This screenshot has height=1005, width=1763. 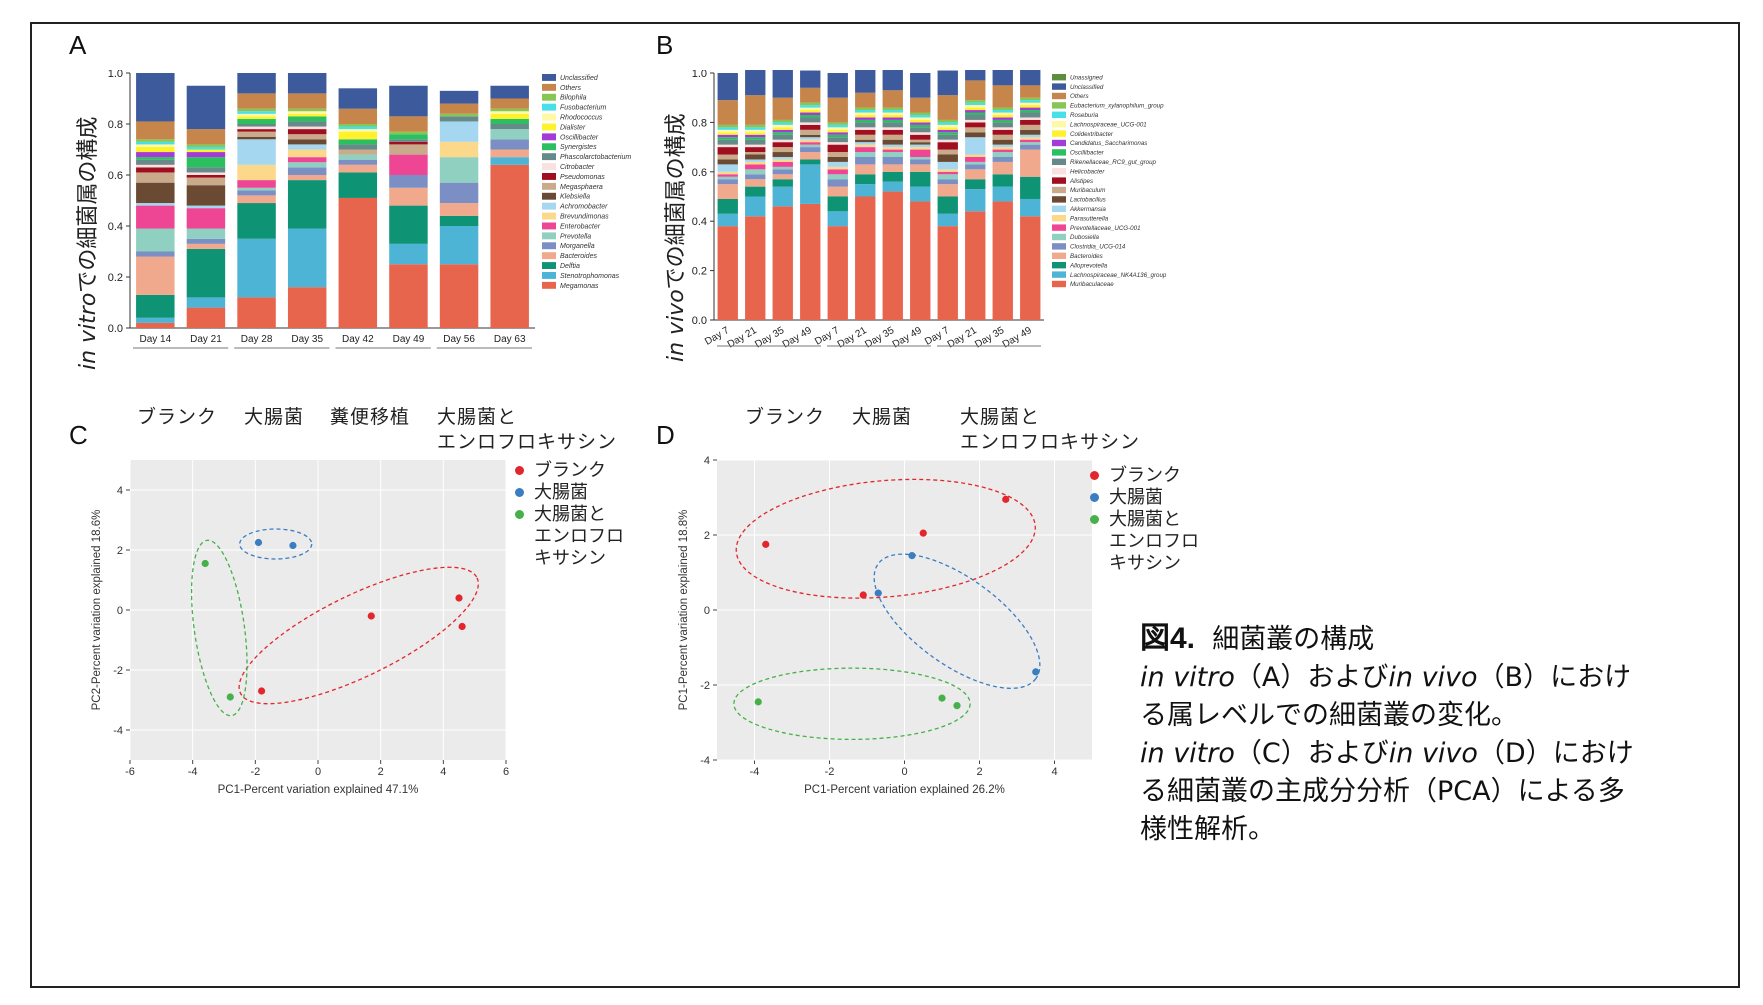 What do you see at coordinates (579, 137) in the screenshot?
I see `legend-label: Oscillibacter` at bounding box center [579, 137].